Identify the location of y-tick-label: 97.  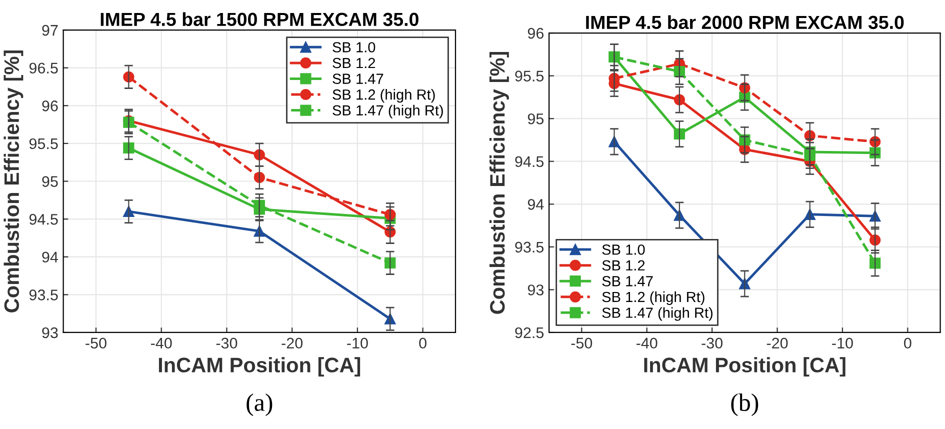
(50, 30).